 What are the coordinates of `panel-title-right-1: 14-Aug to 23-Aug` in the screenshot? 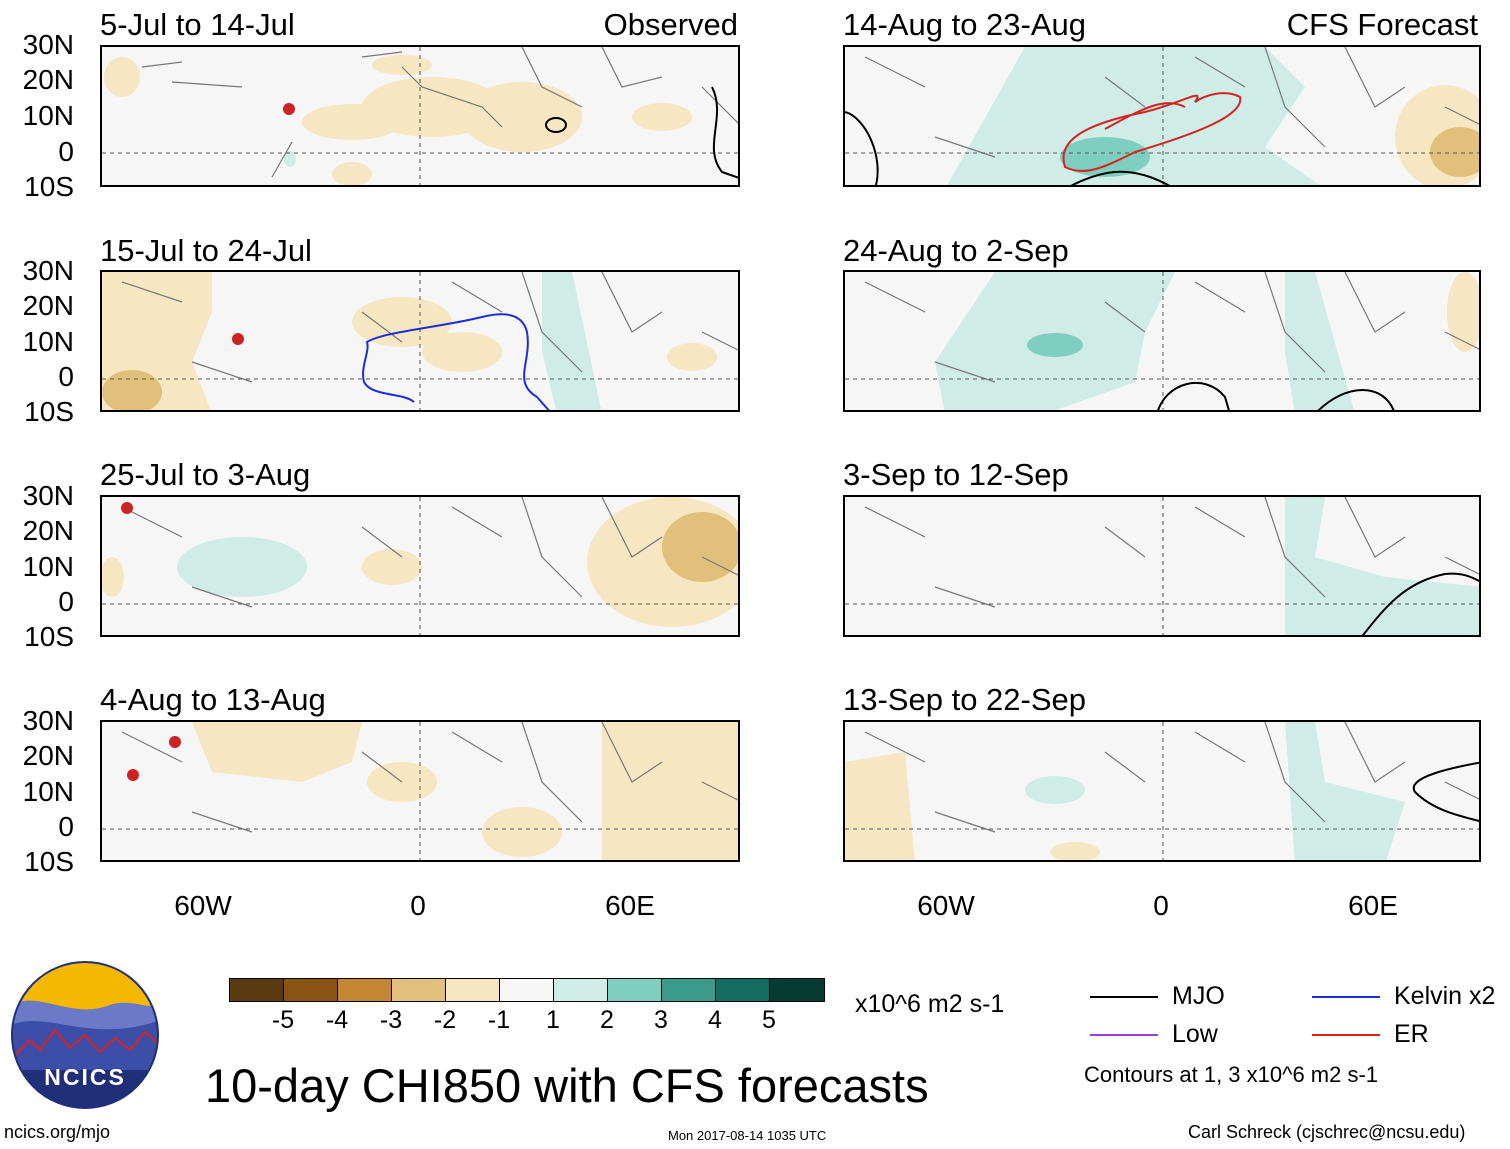 It's located at (965, 24).